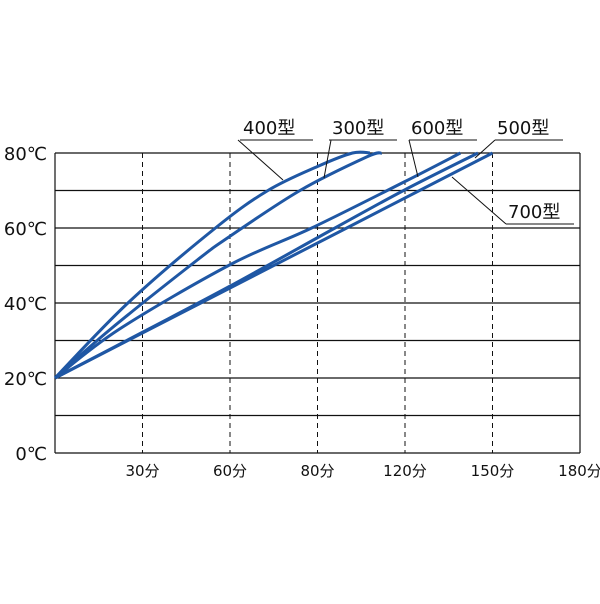  What do you see at coordinates (317, 471) in the screenshot?
I see `x-tick-label: 80分` at bounding box center [317, 471].